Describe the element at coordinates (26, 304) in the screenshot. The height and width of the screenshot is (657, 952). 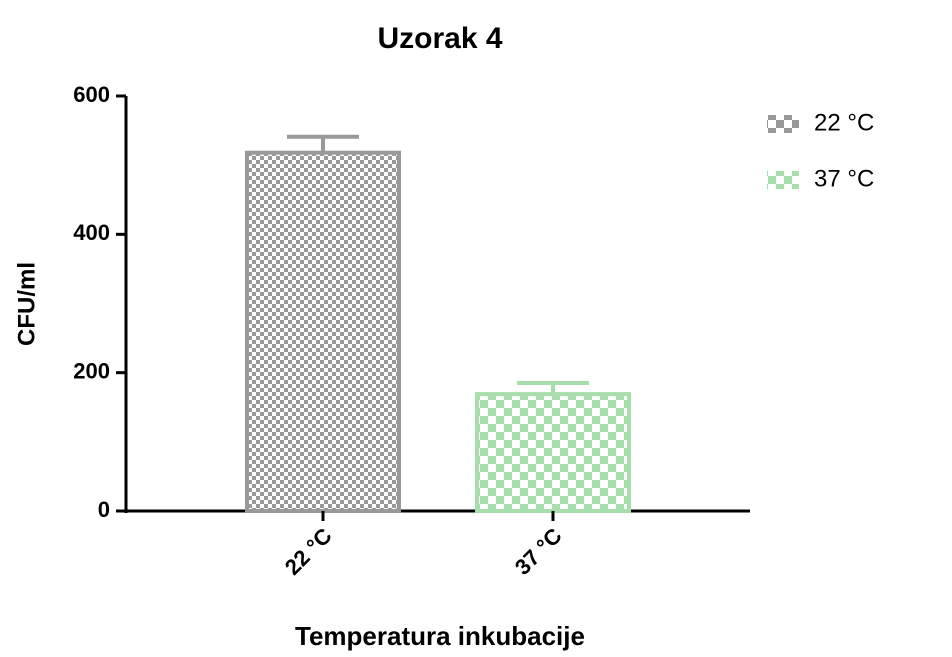
I see `y-axis-label: CFU/ml` at that location.